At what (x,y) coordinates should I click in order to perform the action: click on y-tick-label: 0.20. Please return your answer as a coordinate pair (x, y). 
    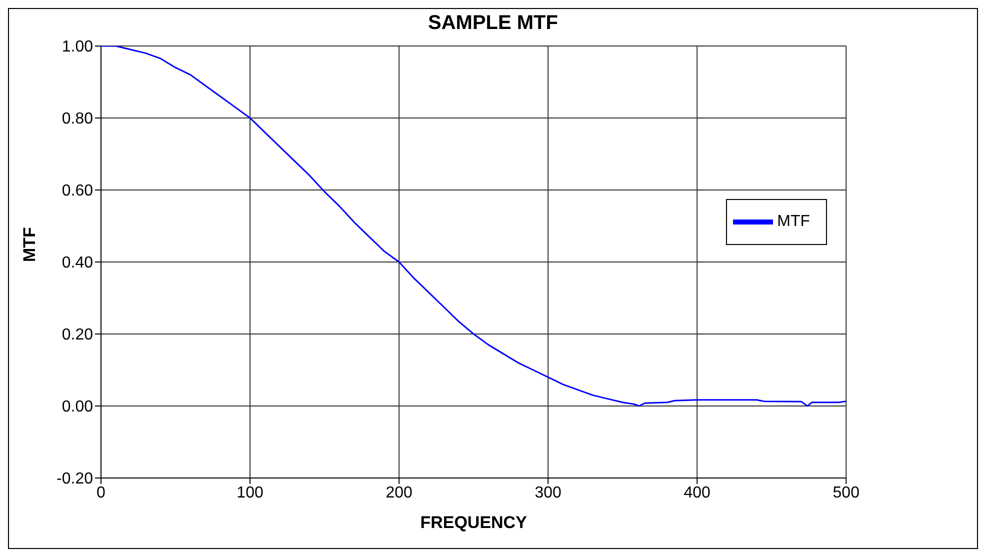
    Looking at the image, I should click on (78, 335).